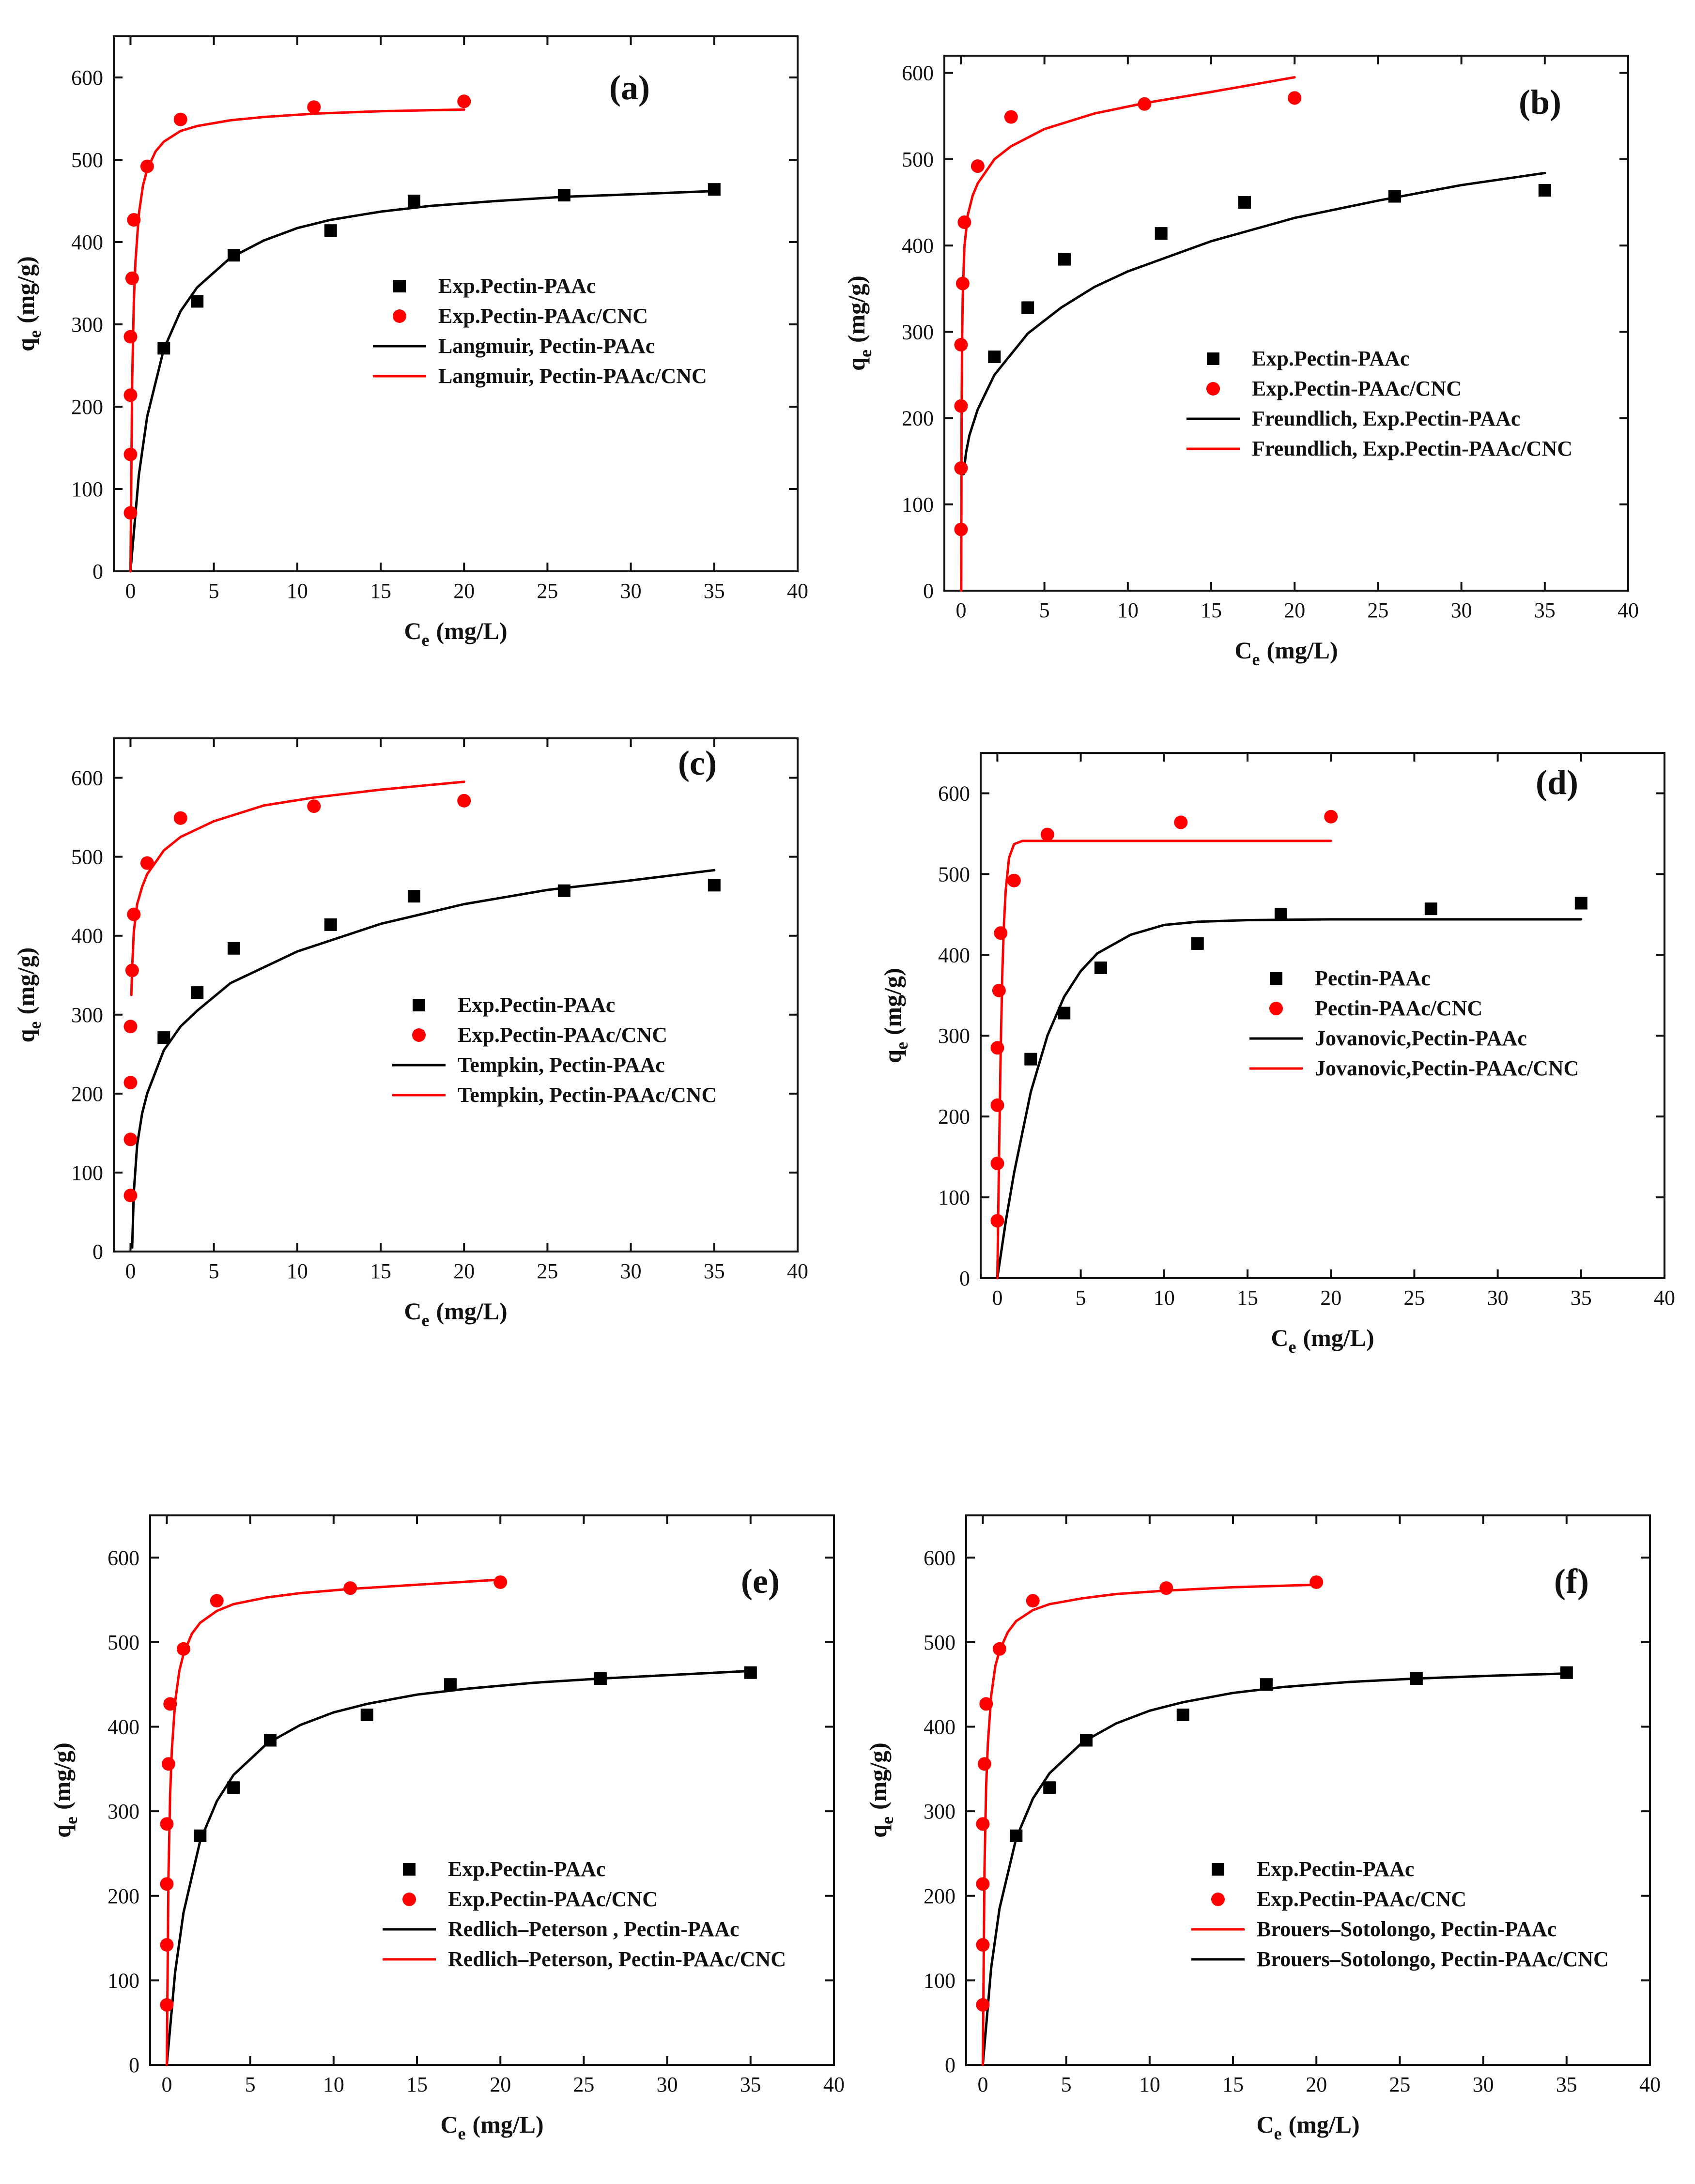  I want to click on plot-frame, so click(456, 303).